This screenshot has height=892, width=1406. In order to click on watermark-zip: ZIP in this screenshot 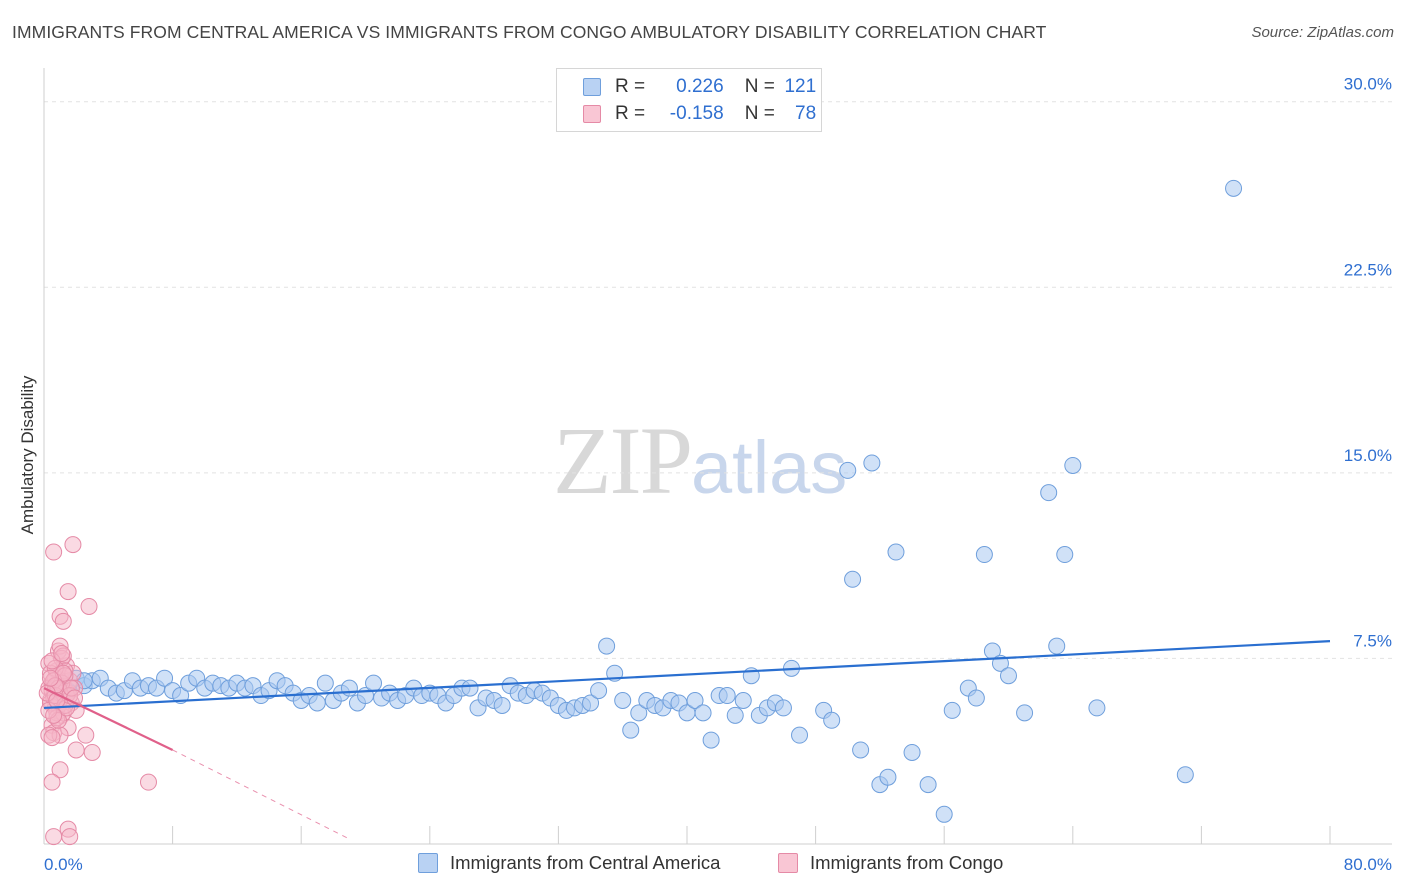, I will do `click(623, 460)`.